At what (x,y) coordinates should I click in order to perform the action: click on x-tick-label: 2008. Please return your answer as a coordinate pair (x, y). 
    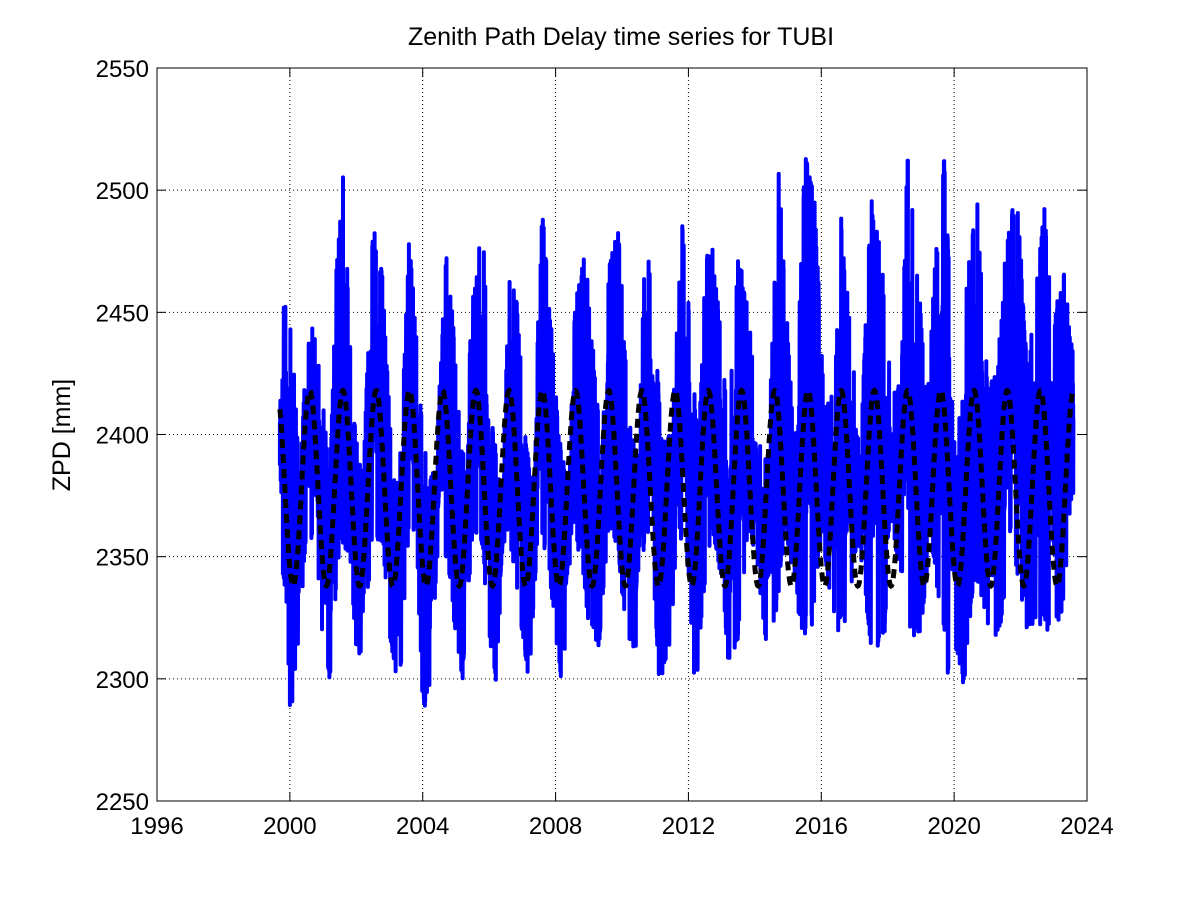
    Looking at the image, I should click on (555, 826).